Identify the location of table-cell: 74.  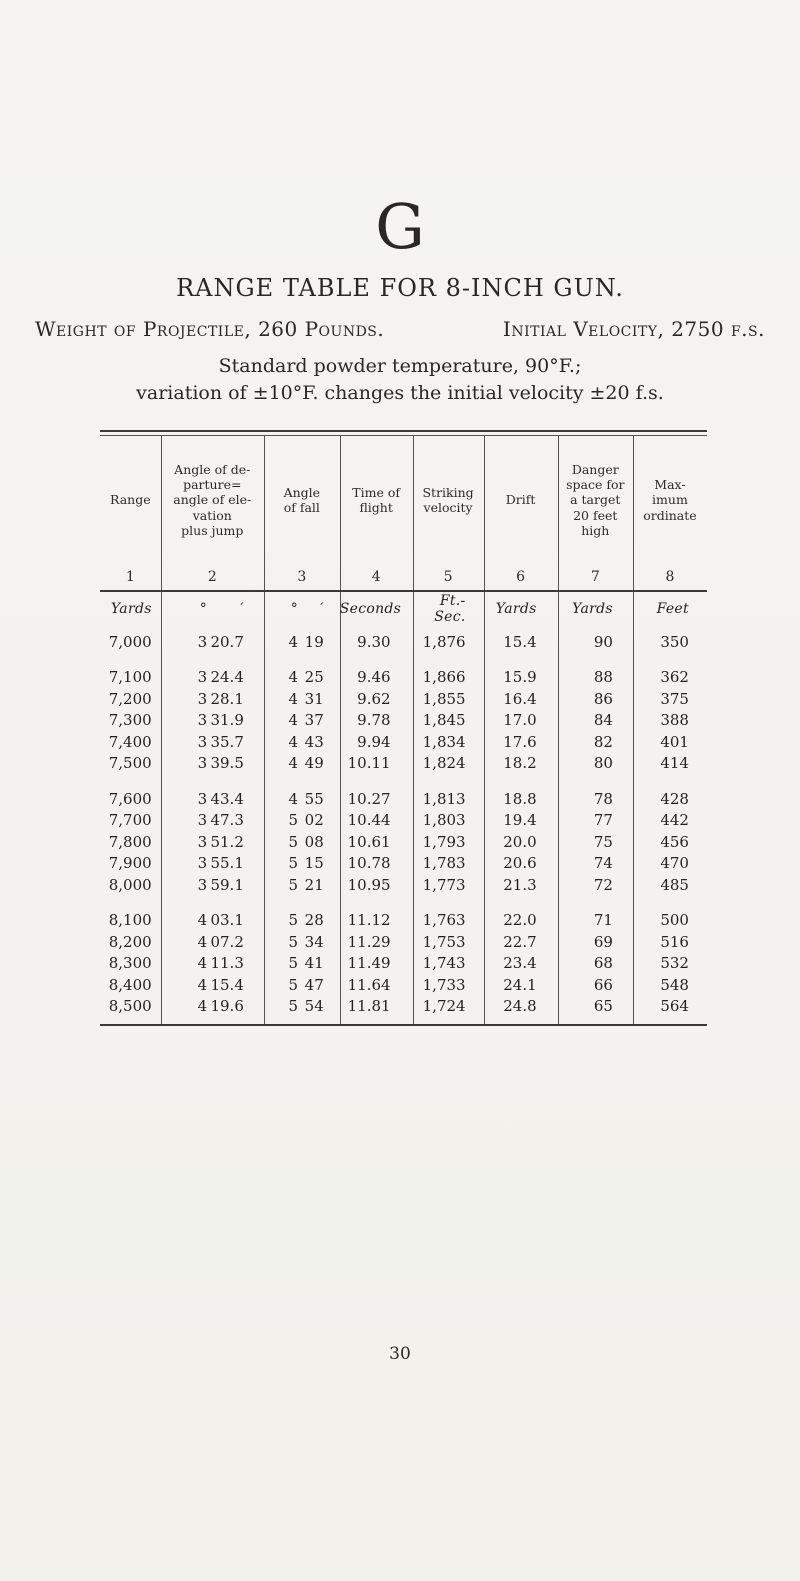
(603, 863).